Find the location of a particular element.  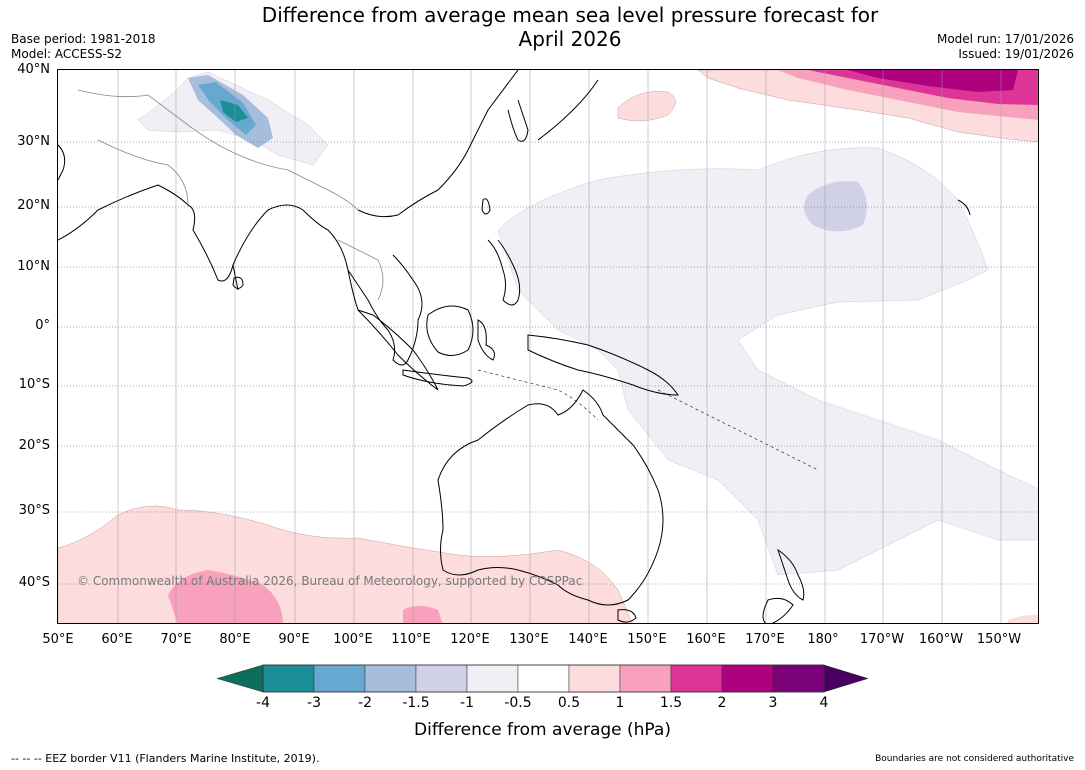

lat-label-40n: 40°N is located at coordinates (33, 69).